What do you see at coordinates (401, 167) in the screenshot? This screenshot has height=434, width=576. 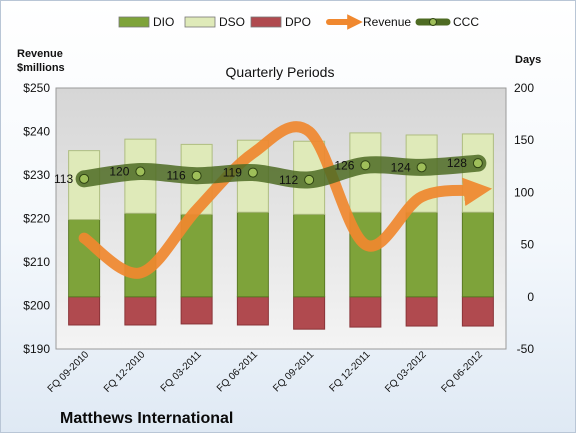 I see `ccc-data-label: 124` at bounding box center [401, 167].